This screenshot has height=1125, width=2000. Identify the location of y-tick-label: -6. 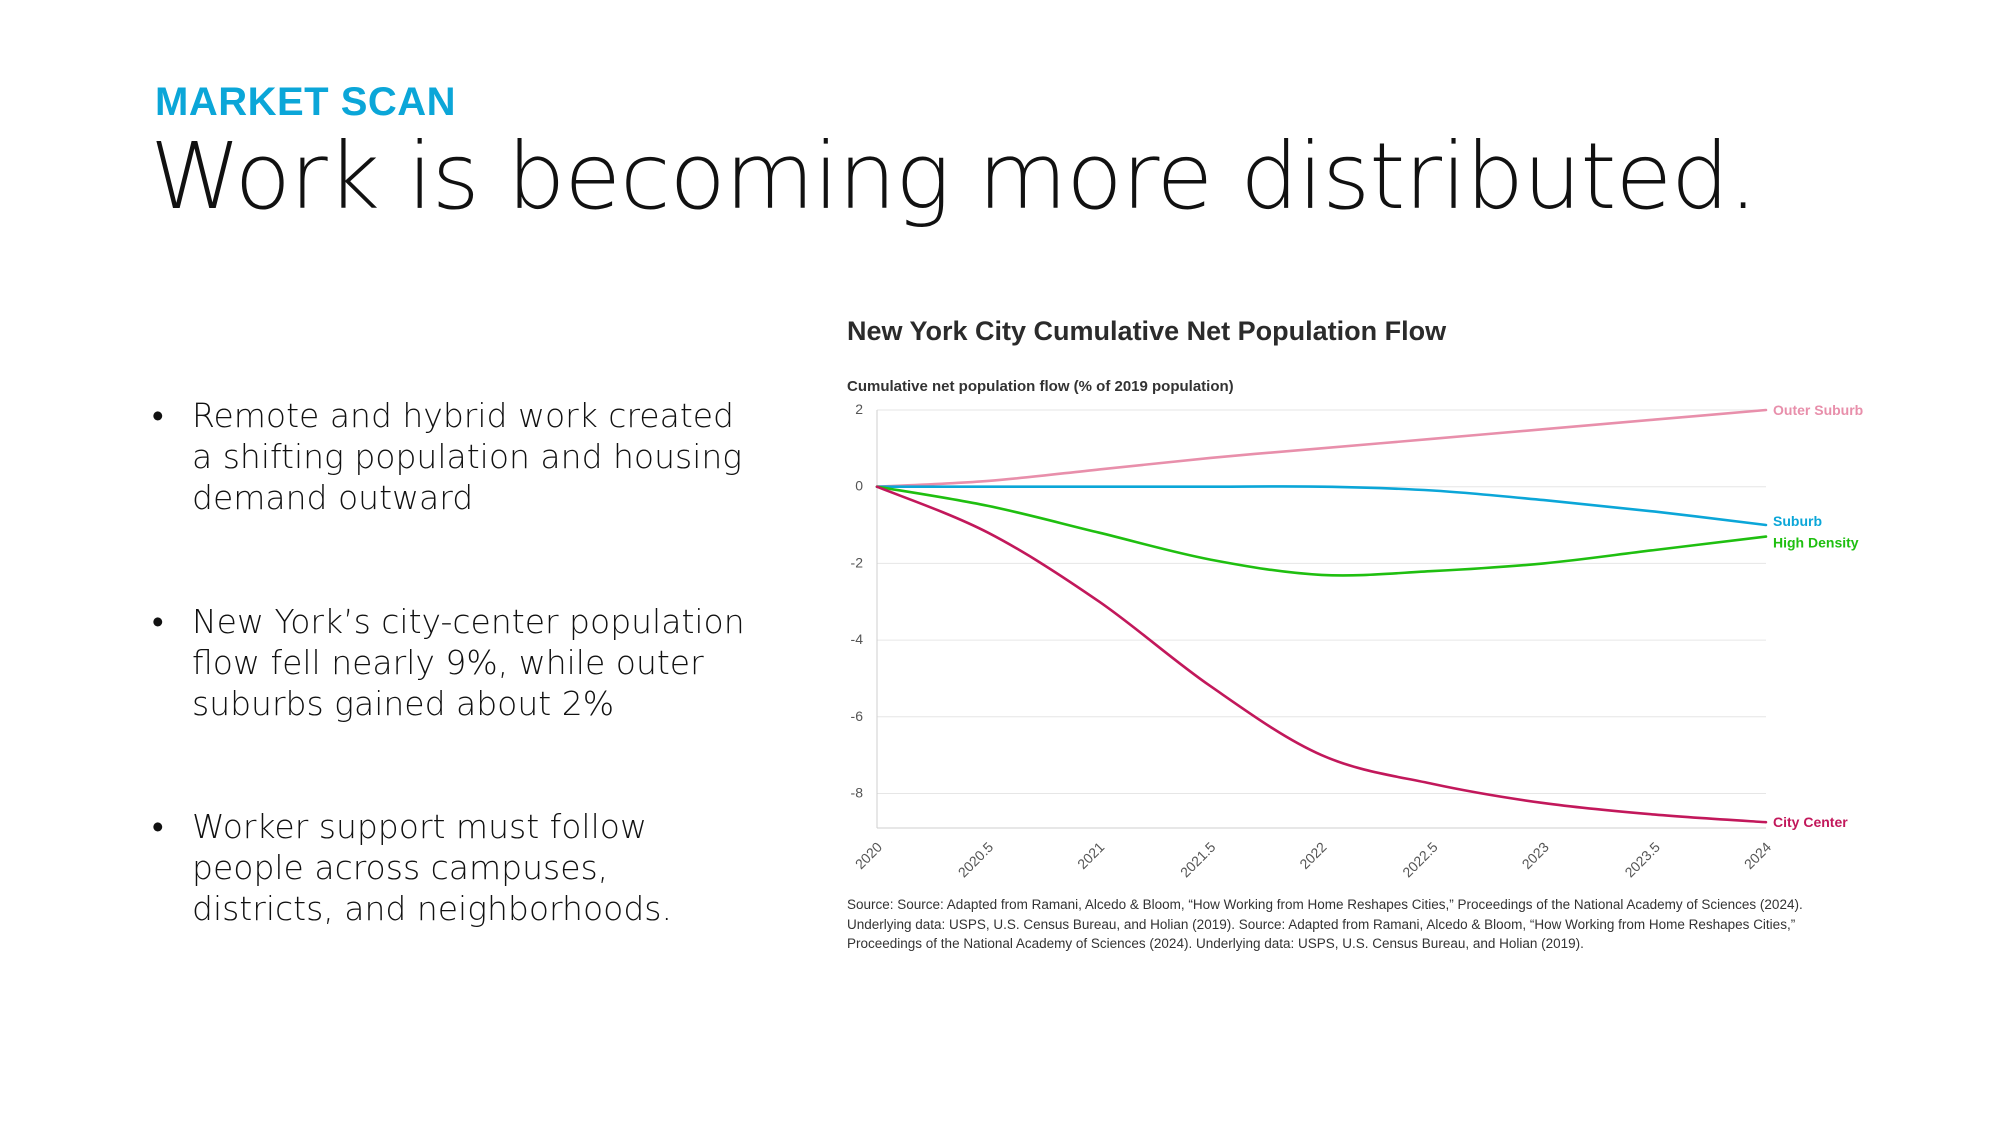
(857, 716).